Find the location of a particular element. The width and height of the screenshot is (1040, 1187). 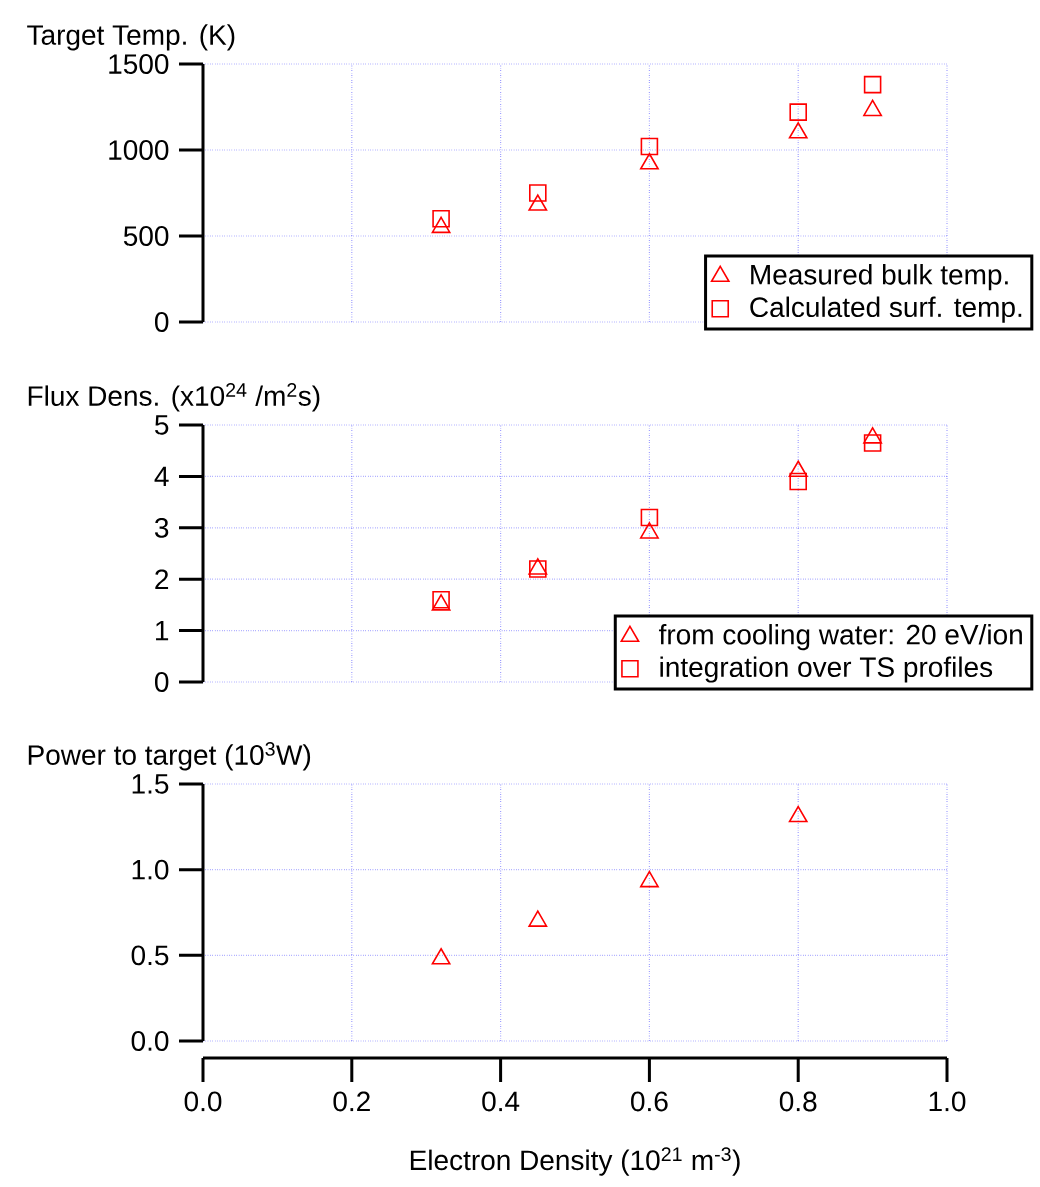

y-tick-label: 1000 is located at coordinates (139, 150).